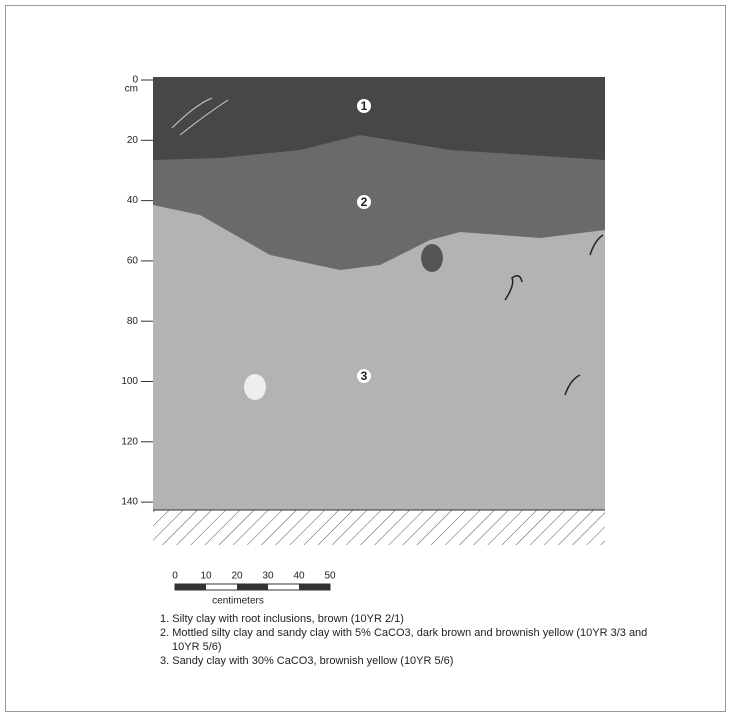 Image resolution: width=733 pixels, height=719 pixels. What do you see at coordinates (330, 576) in the screenshot?
I see `scale-label: 50` at bounding box center [330, 576].